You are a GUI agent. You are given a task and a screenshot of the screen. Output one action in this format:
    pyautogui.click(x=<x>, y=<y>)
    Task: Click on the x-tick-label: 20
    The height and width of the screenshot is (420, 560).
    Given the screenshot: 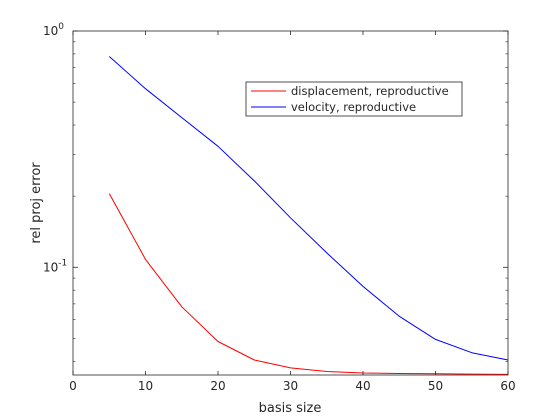 What is the action you would take?
    pyautogui.click(x=217, y=386)
    